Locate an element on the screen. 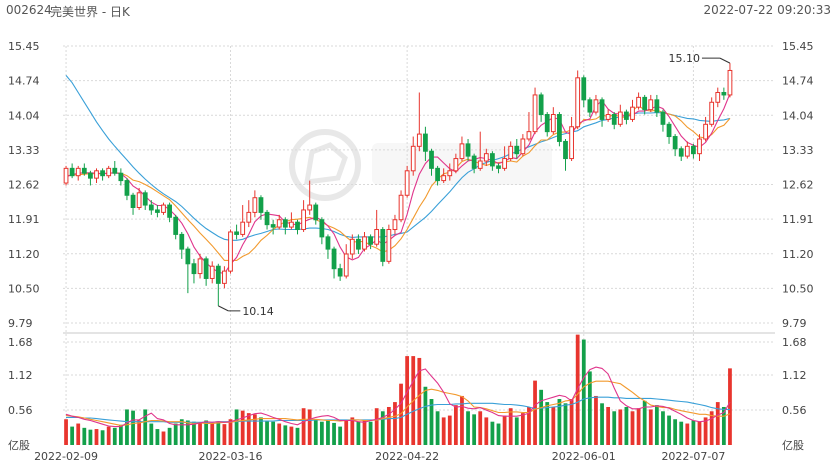  date-tick-label: 2022-04-22 is located at coordinates (407, 456).